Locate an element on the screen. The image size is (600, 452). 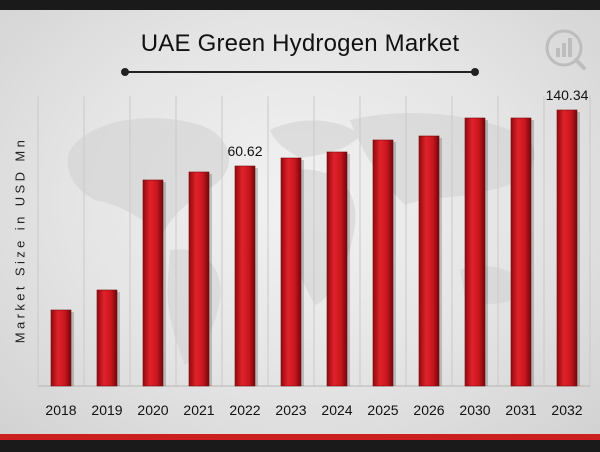
x-tick-label-2021: 2021 is located at coordinates (198, 410).